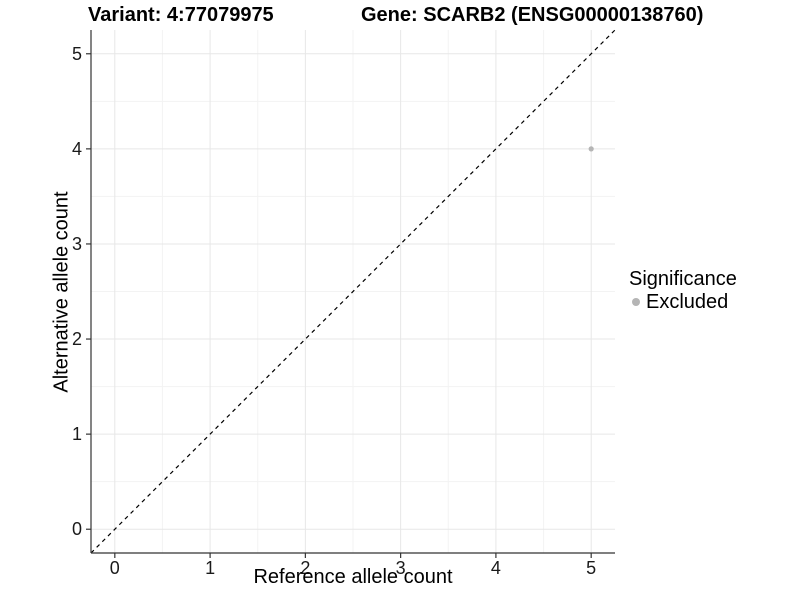 The height and width of the screenshot is (600, 800). Describe the element at coordinates (401, 568) in the screenshot. I see `x-tick-label: 3` at that location.